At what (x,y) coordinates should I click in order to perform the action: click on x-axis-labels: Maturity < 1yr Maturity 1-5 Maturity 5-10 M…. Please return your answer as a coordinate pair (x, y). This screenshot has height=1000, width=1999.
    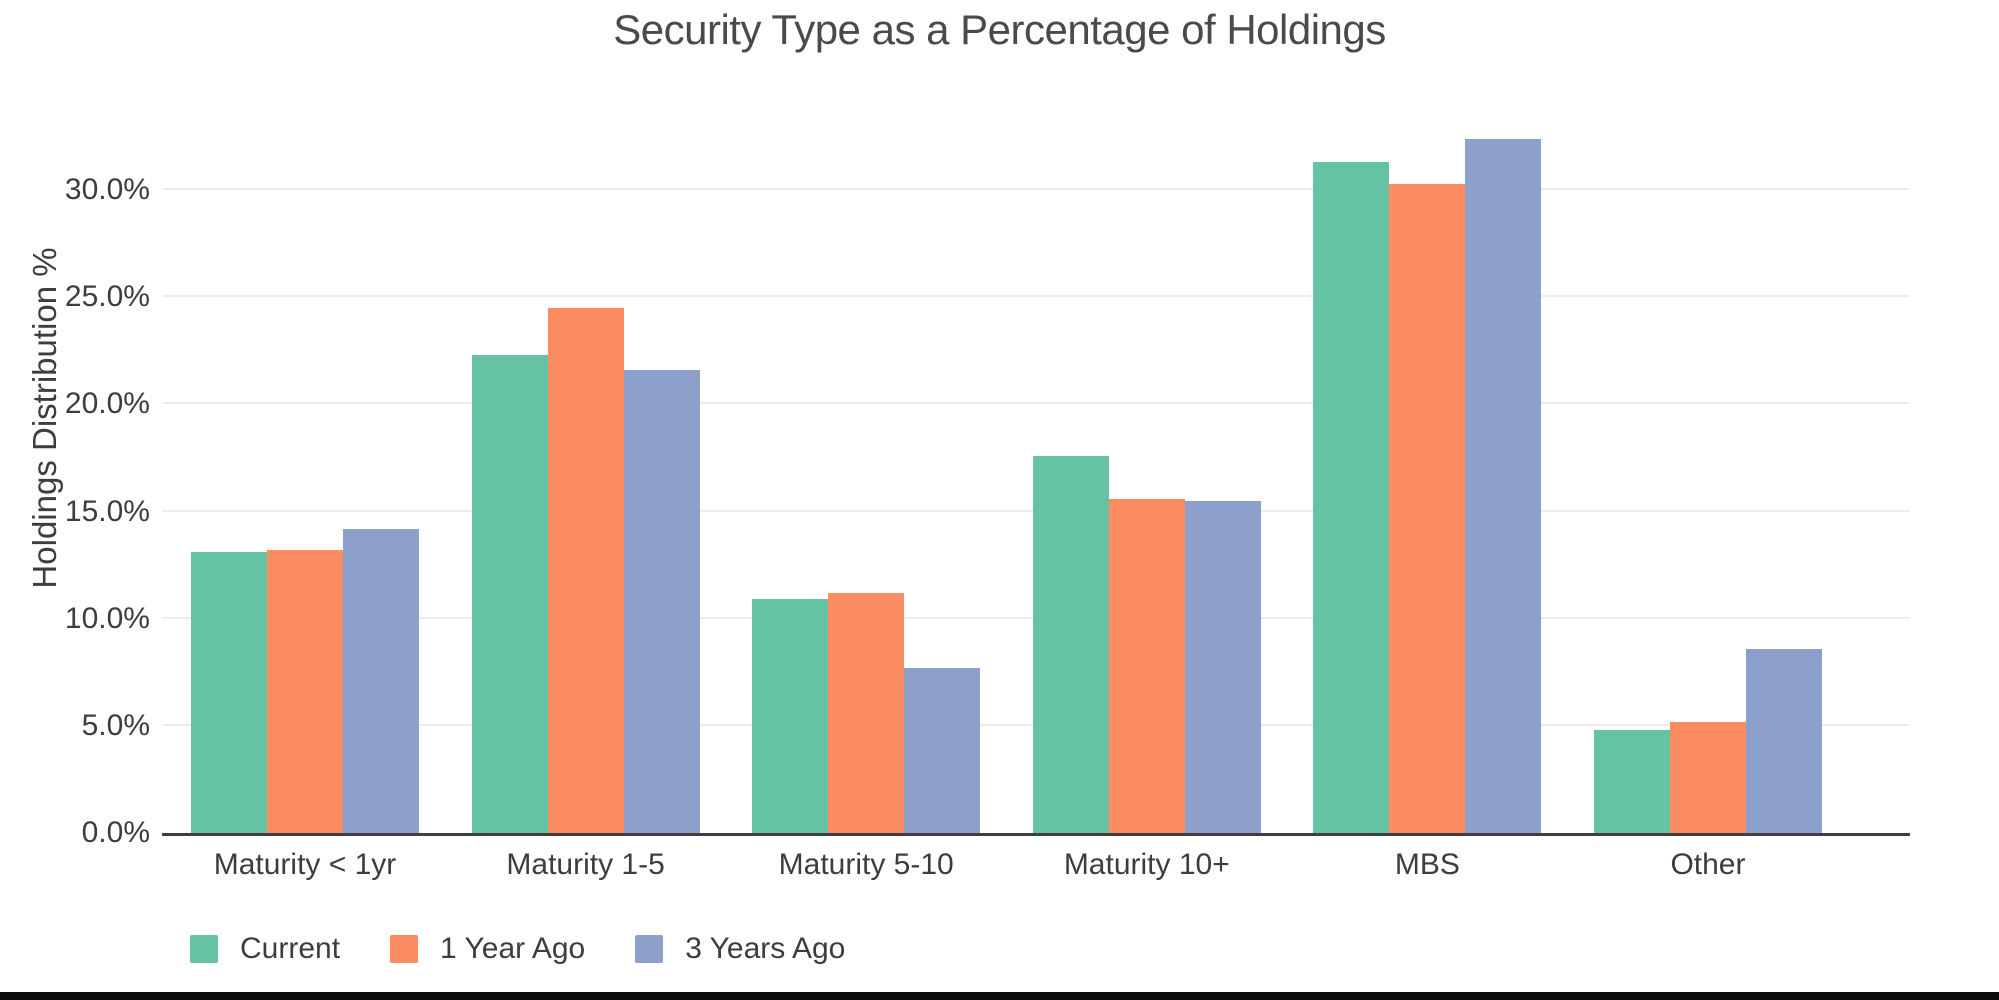
    Looking at the image, I should click on (1036, 865).